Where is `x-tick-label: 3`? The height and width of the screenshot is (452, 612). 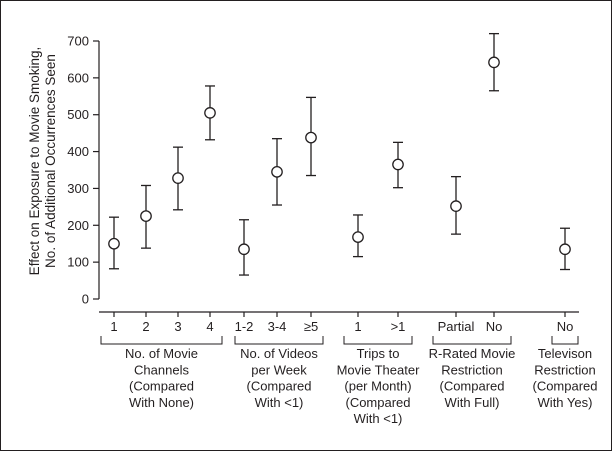 x-tick-label: 3 is located at coordinates (177, 326).